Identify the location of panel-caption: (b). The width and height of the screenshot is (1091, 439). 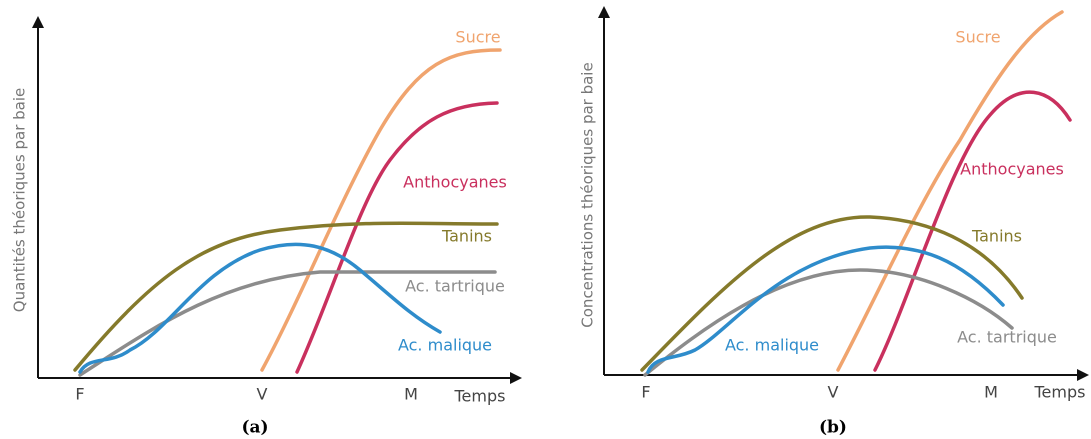
(833, 428).